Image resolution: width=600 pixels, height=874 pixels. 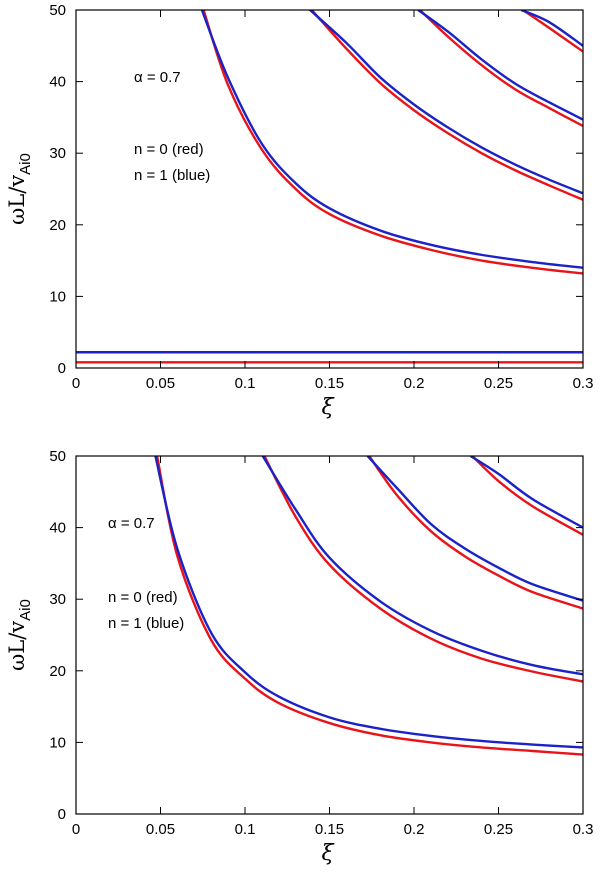 I want to click on bottom-x-tick-label: 0.2, so click(x=414, y=829).